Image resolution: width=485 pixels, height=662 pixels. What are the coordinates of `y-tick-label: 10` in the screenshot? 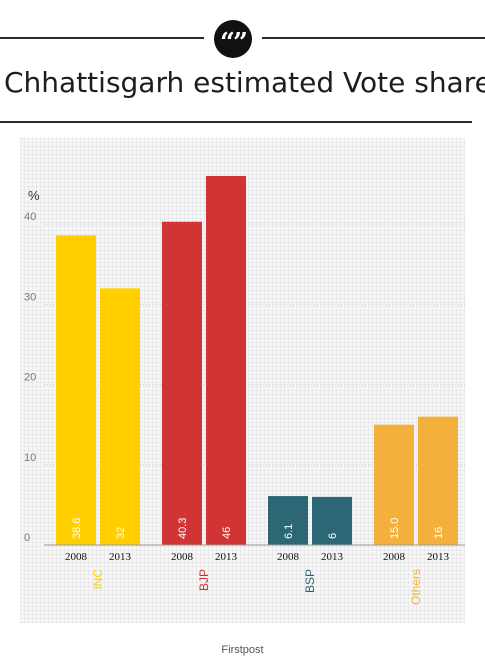 It's located at (30, 458).